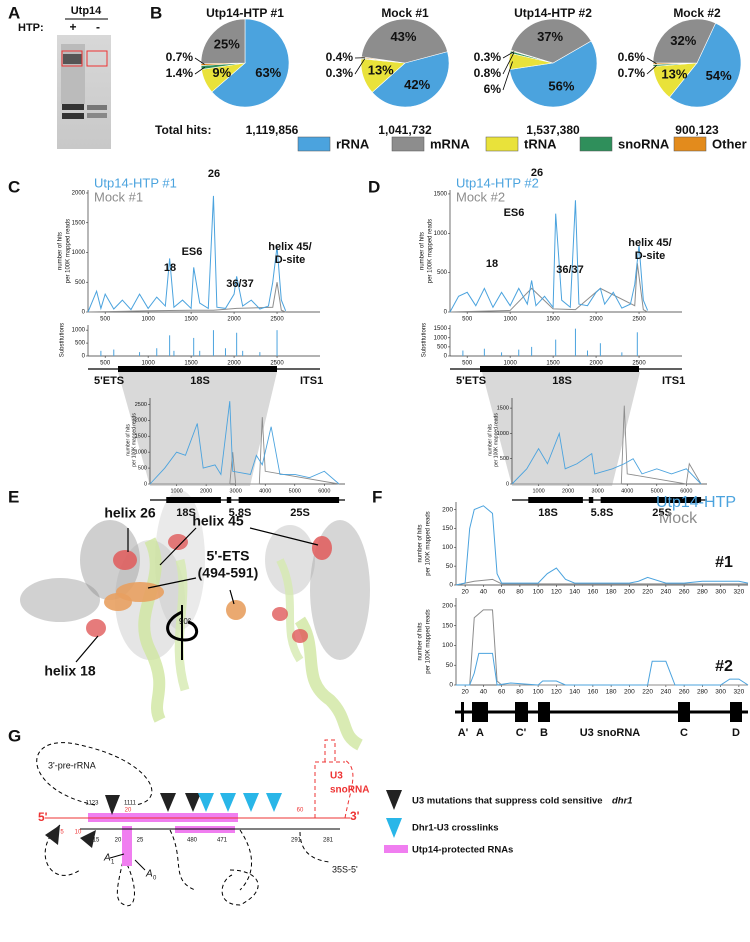  Describe the element at coordinates (228, 573) in the screenshot. I see `structure-label: (494-591)` at that location.